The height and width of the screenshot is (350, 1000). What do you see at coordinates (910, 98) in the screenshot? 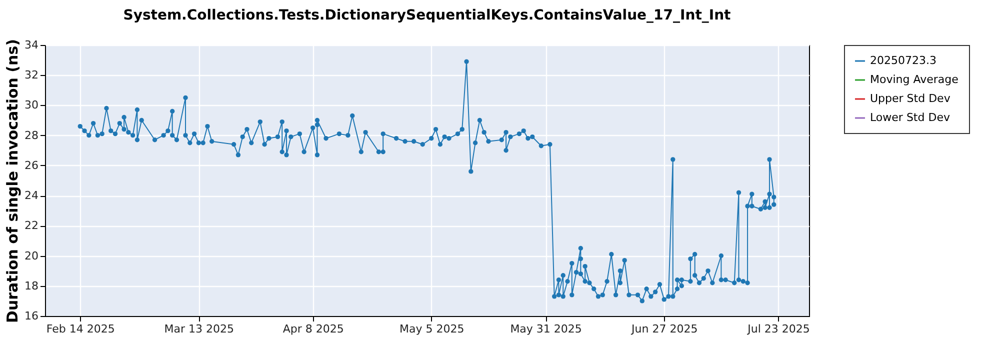
I see `legend-label: Upper Std Dev` at bounding box center [910, 98].